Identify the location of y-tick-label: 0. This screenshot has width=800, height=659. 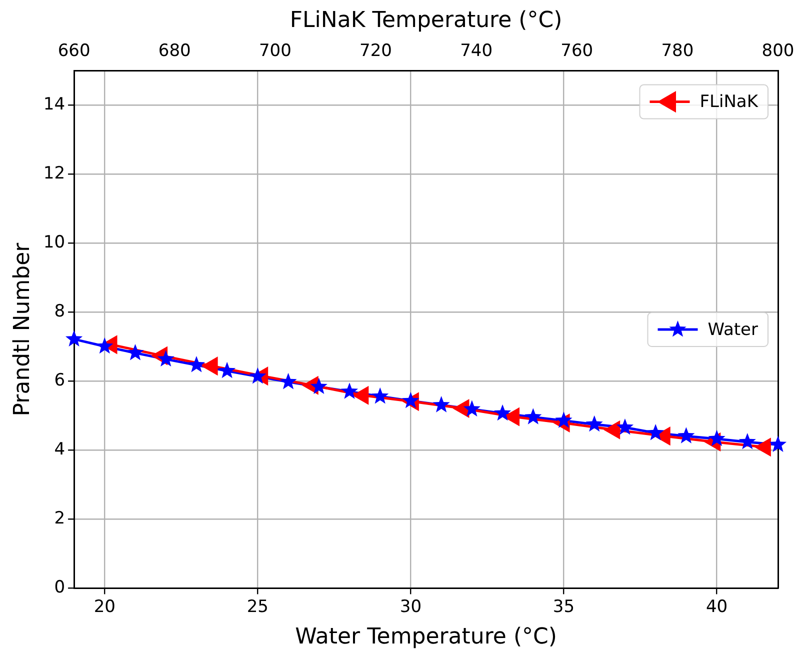
(60, 588).